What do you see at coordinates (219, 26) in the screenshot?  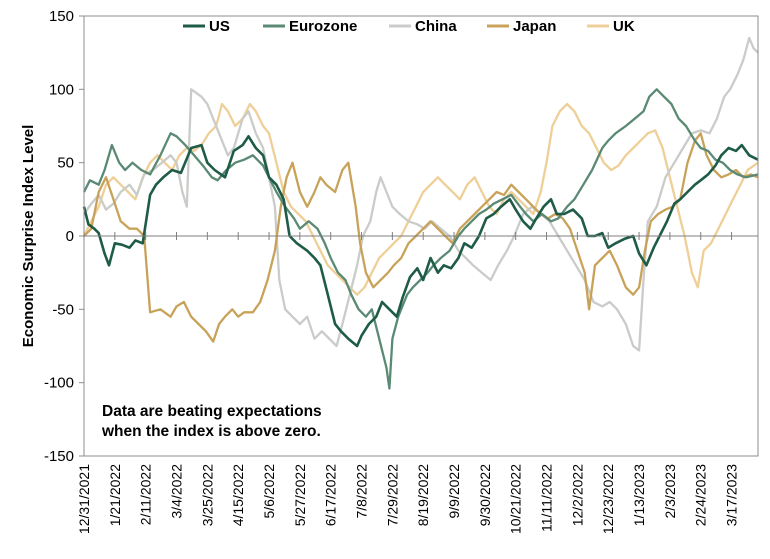 I see `legend-label-us: US` at bounding box center [219, 26].